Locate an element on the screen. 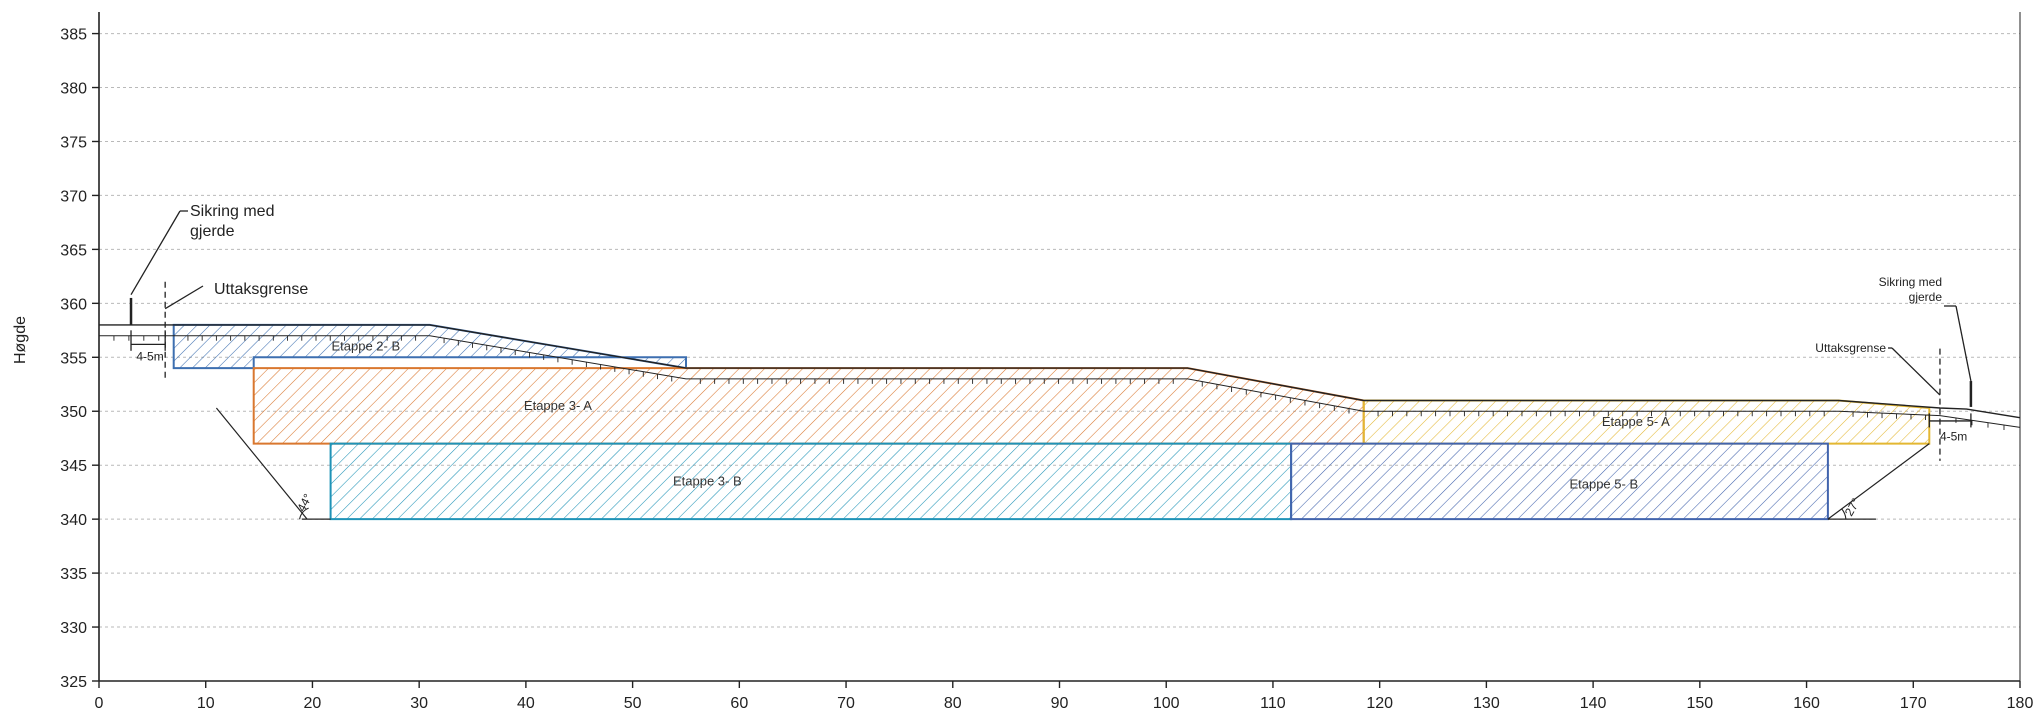 Image resolution: width=2040 pixels, height=725 pixels. x-tick-label: 130 is located at coordinates (1486, 703).